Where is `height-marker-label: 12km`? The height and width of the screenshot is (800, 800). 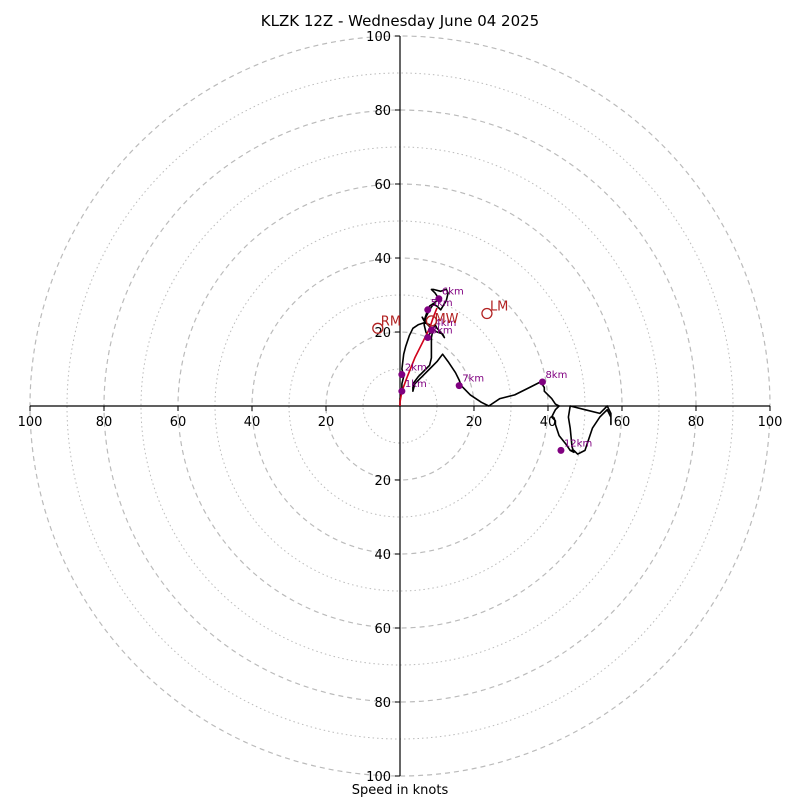 height-marker-label: 12km is located at coordinates (578, 443).